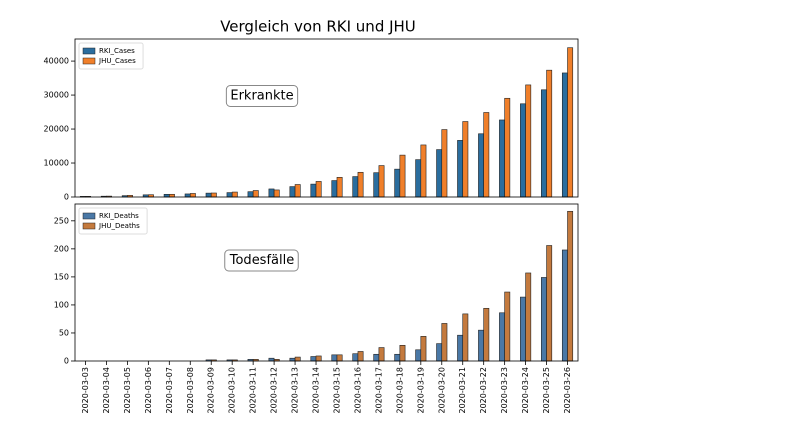 Image resolution: width=806 pixels, height=431 pixels. I want to click on x-tick-label: 2020-03-22, so click(483, 390).